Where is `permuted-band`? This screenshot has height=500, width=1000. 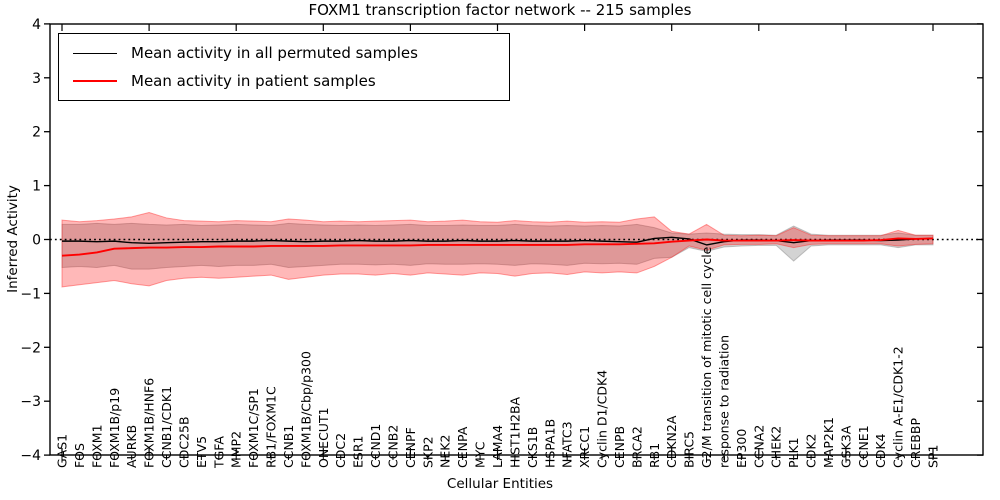 permuted-band is located at coordinates (497, 246).